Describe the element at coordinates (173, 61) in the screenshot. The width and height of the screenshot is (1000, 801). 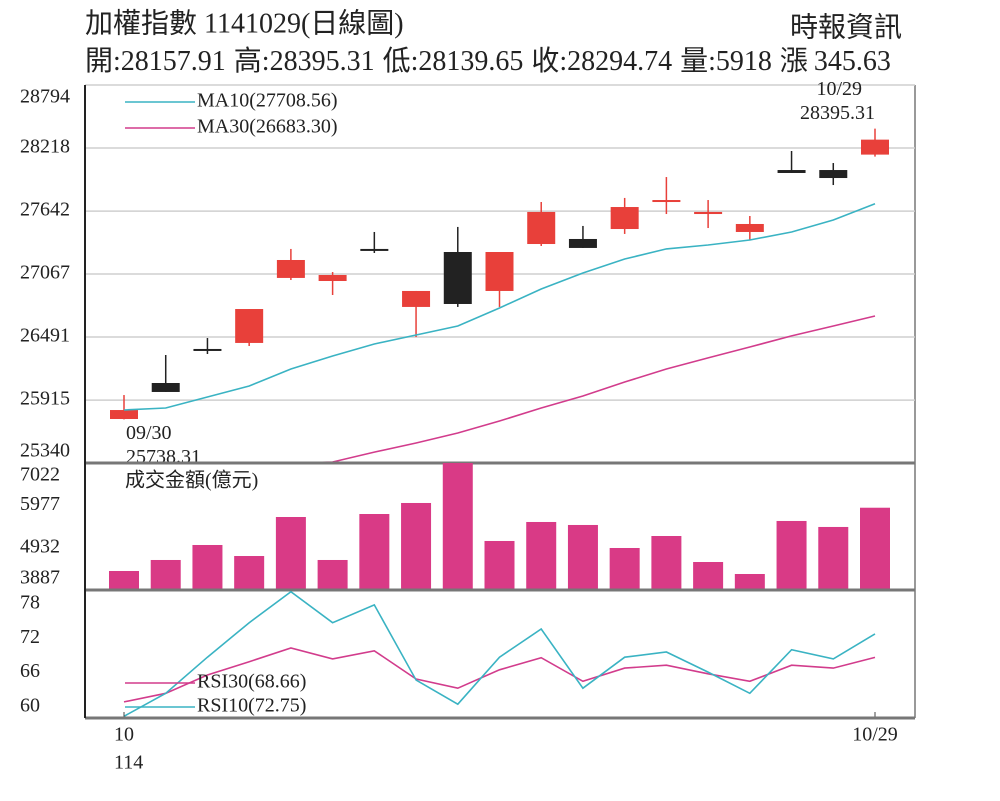
I see `stat-value: 28157.91` at that location.